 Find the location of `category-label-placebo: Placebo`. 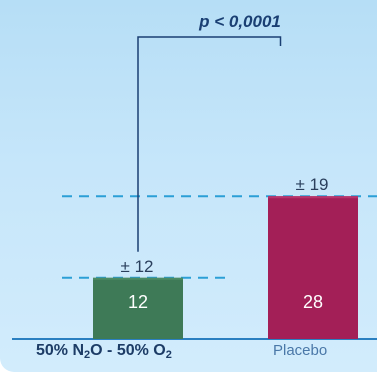

category-label-placebo: Placebo is located at coordinates (300, 350).